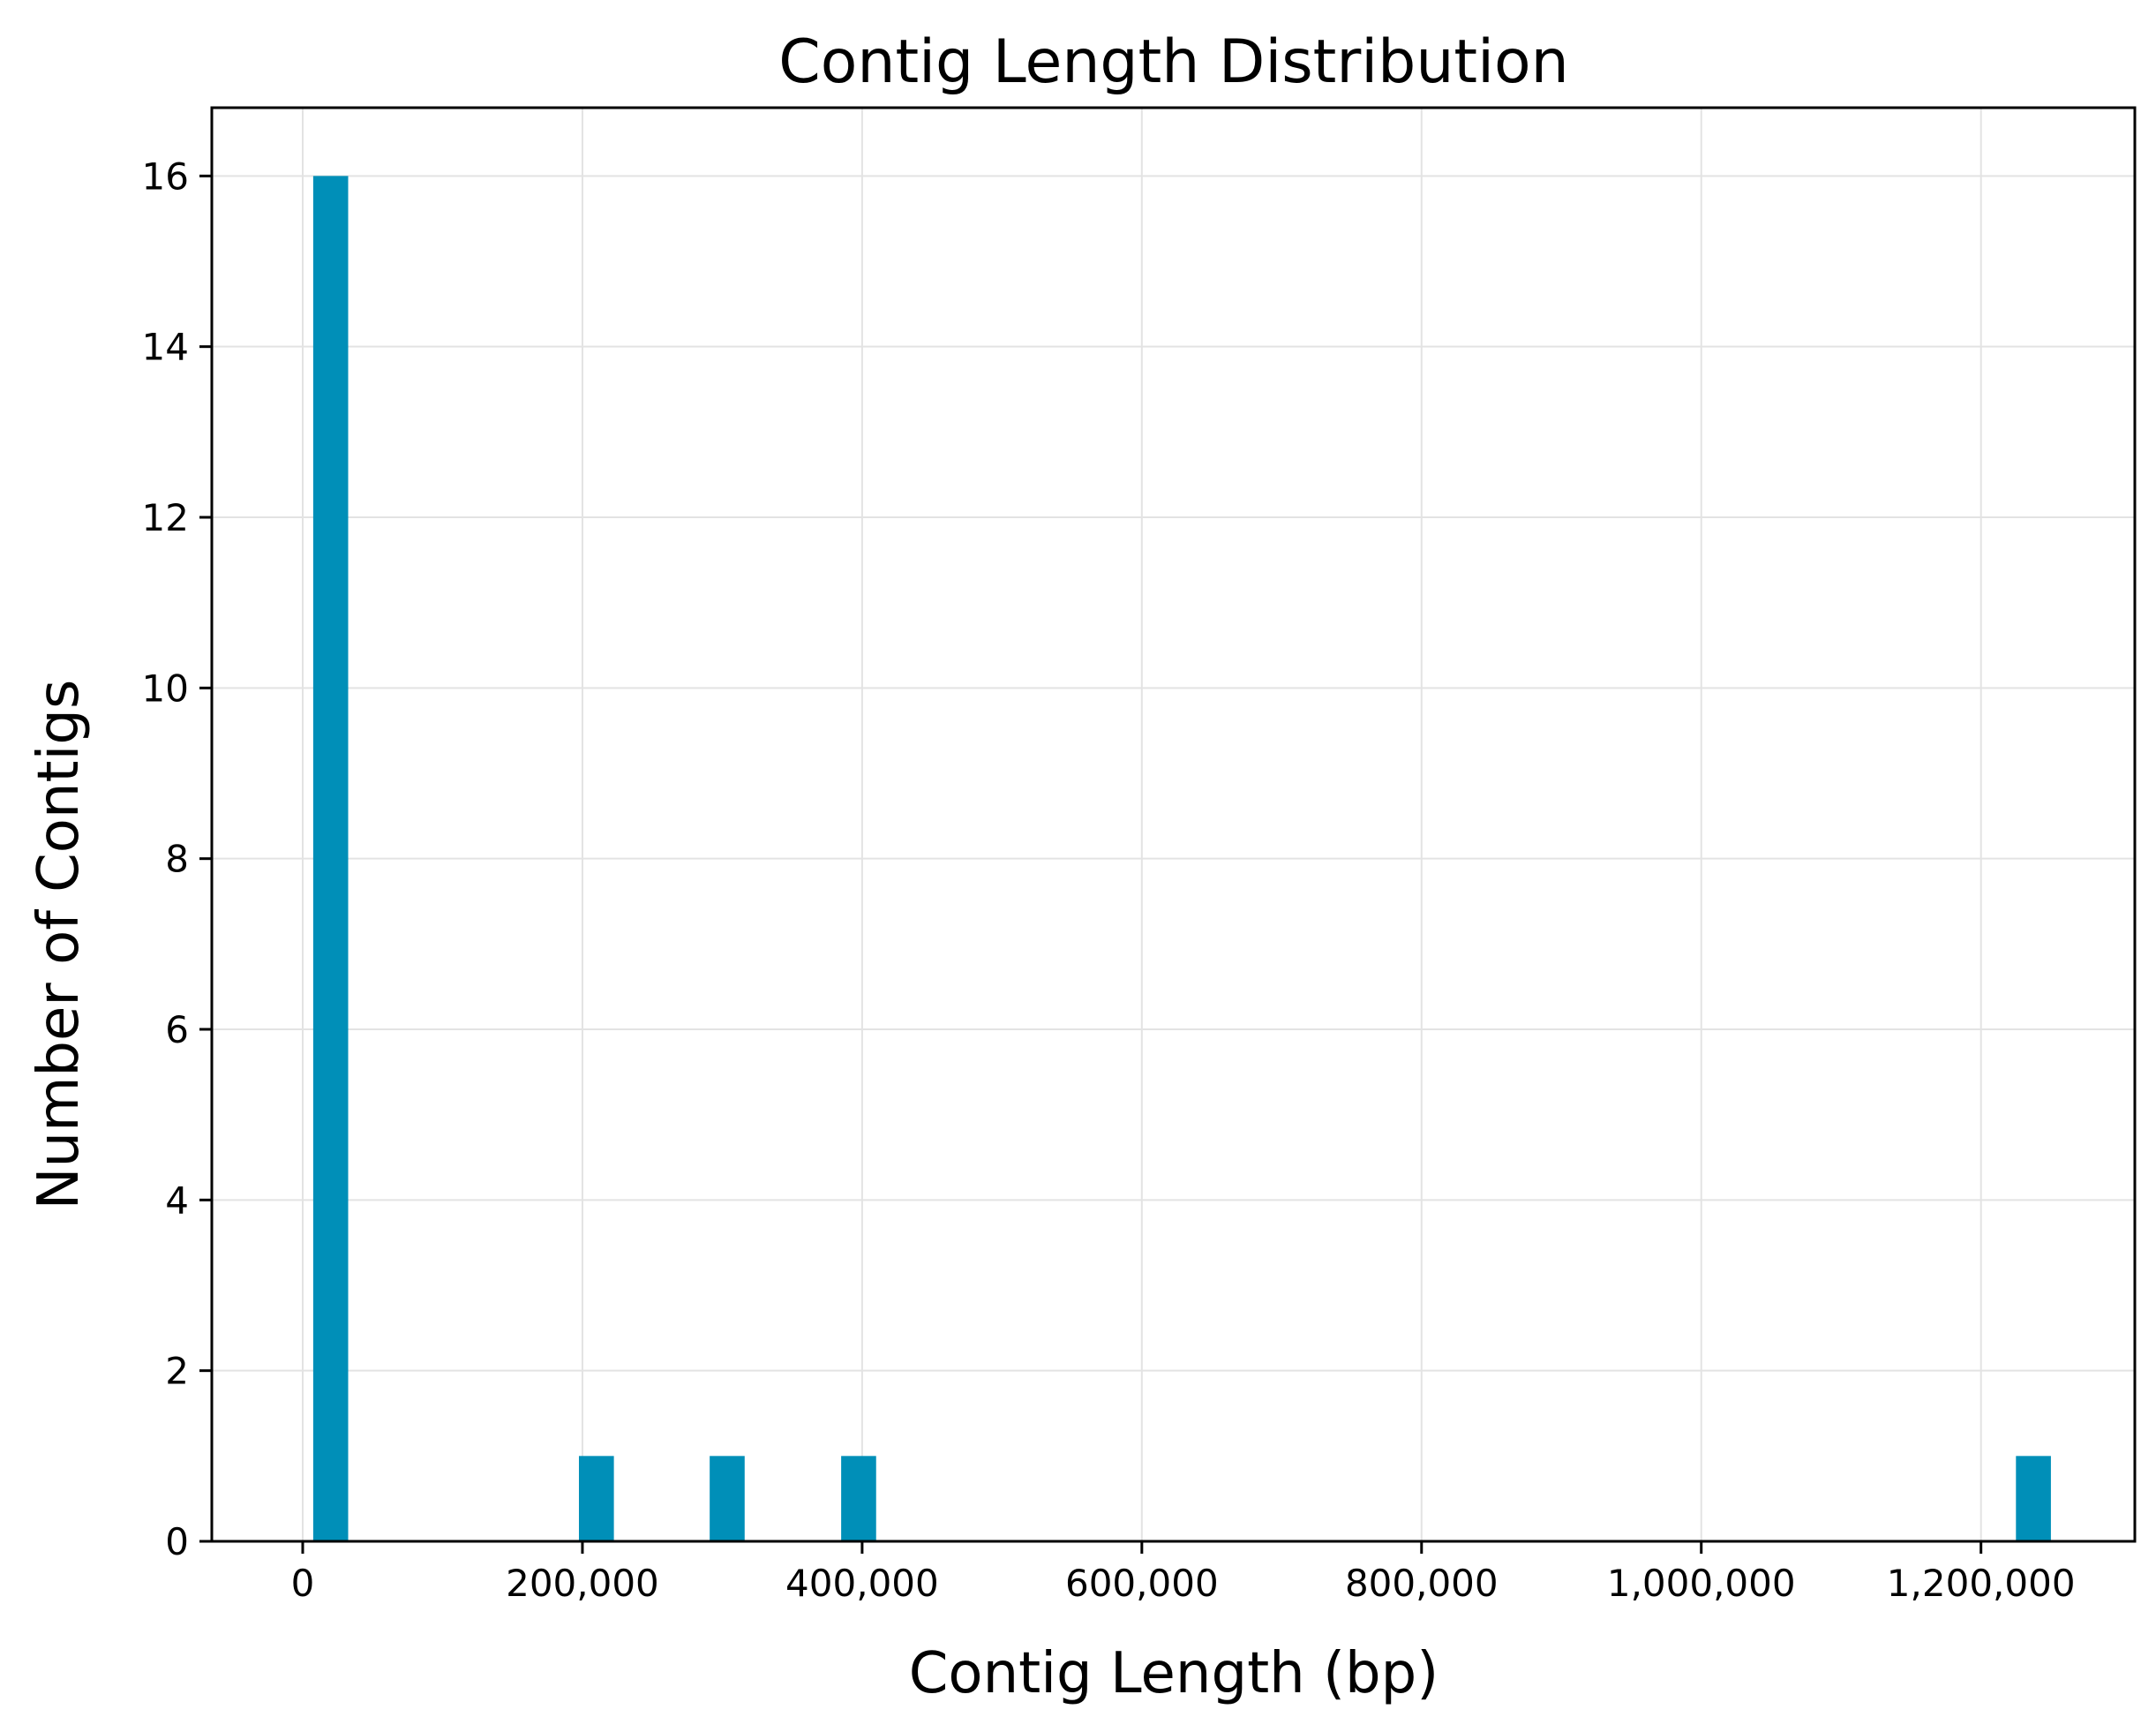  I want to click on x-tick-label: 0, so click(303, 1583).